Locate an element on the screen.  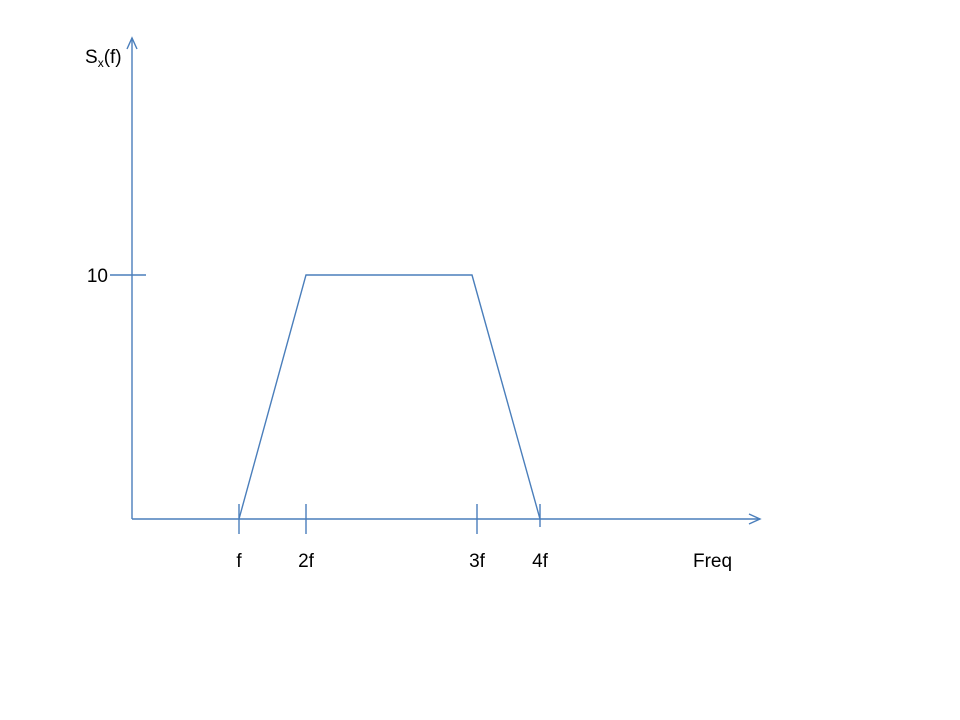
y-axis-label: Sx(f) is located at coordinates (103, 58).